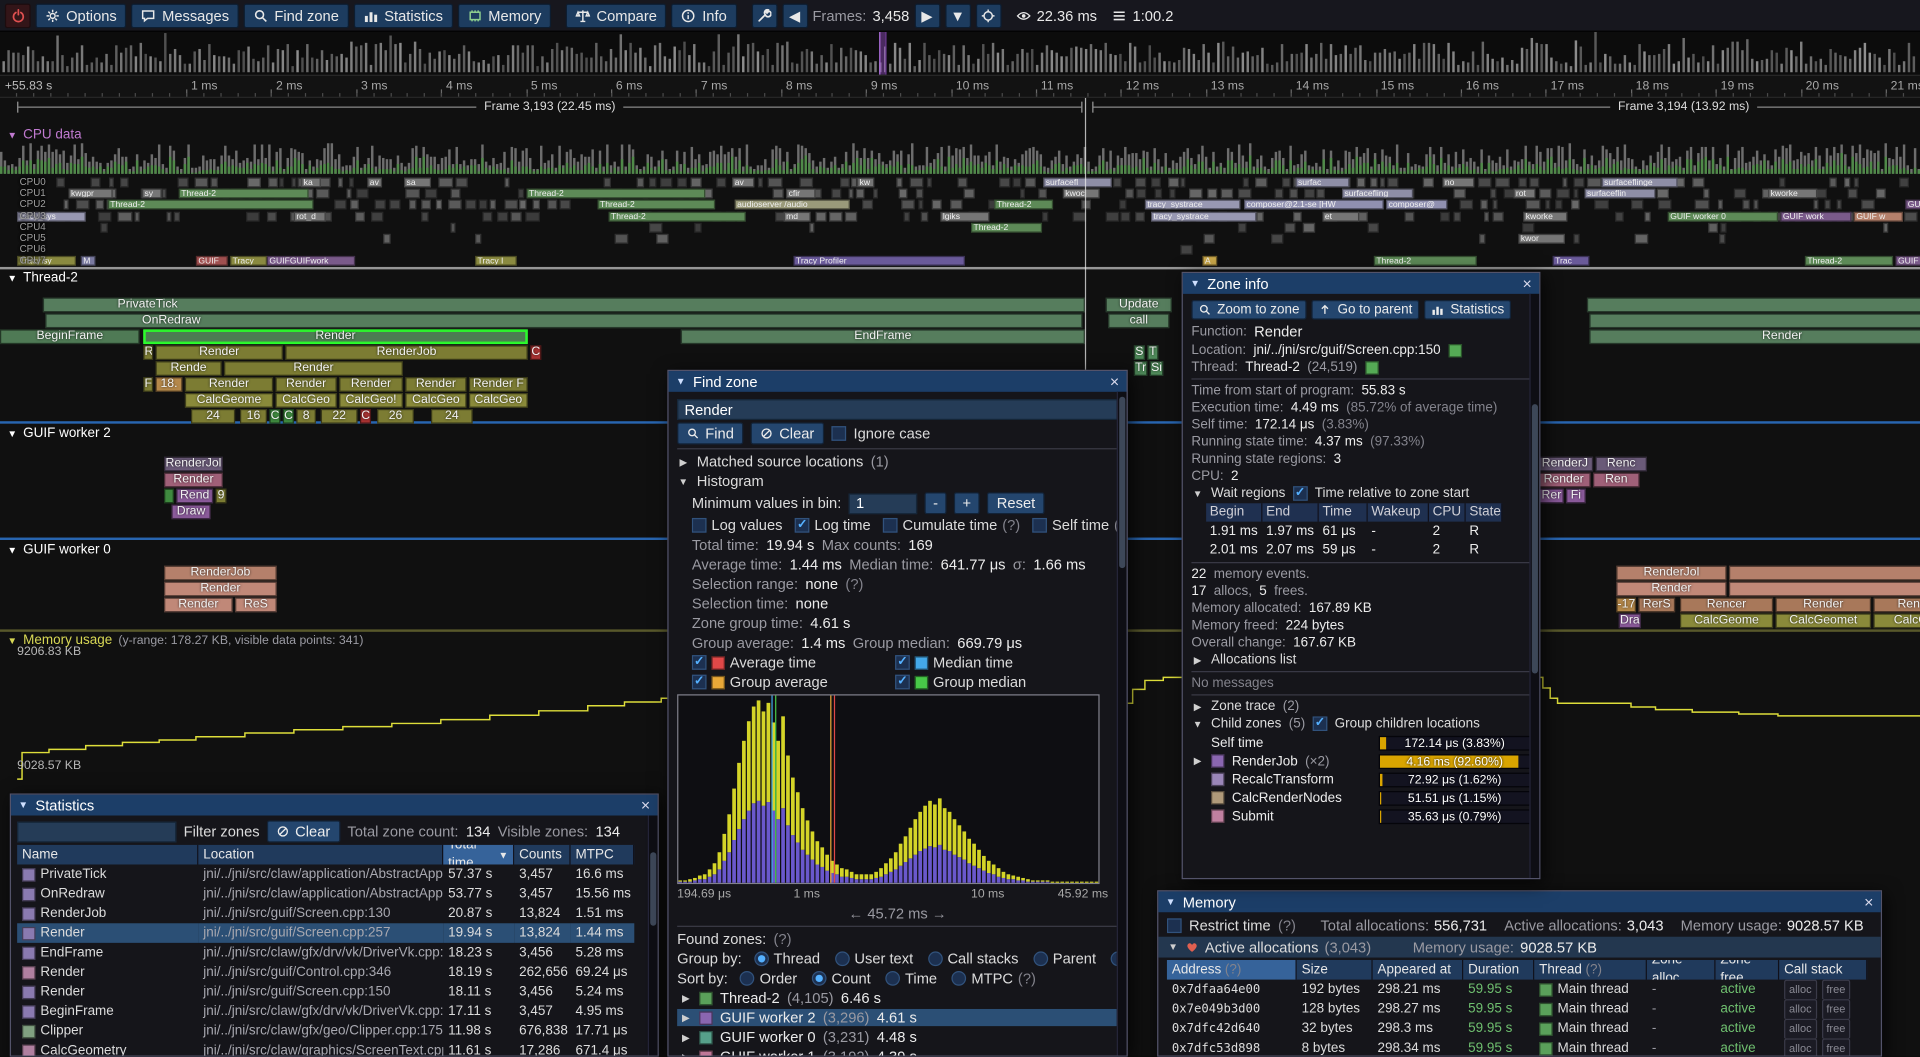 This screenshot has width=1920, height=1057. I want to click on column-header-duration: Duration, so click(1499, 970).